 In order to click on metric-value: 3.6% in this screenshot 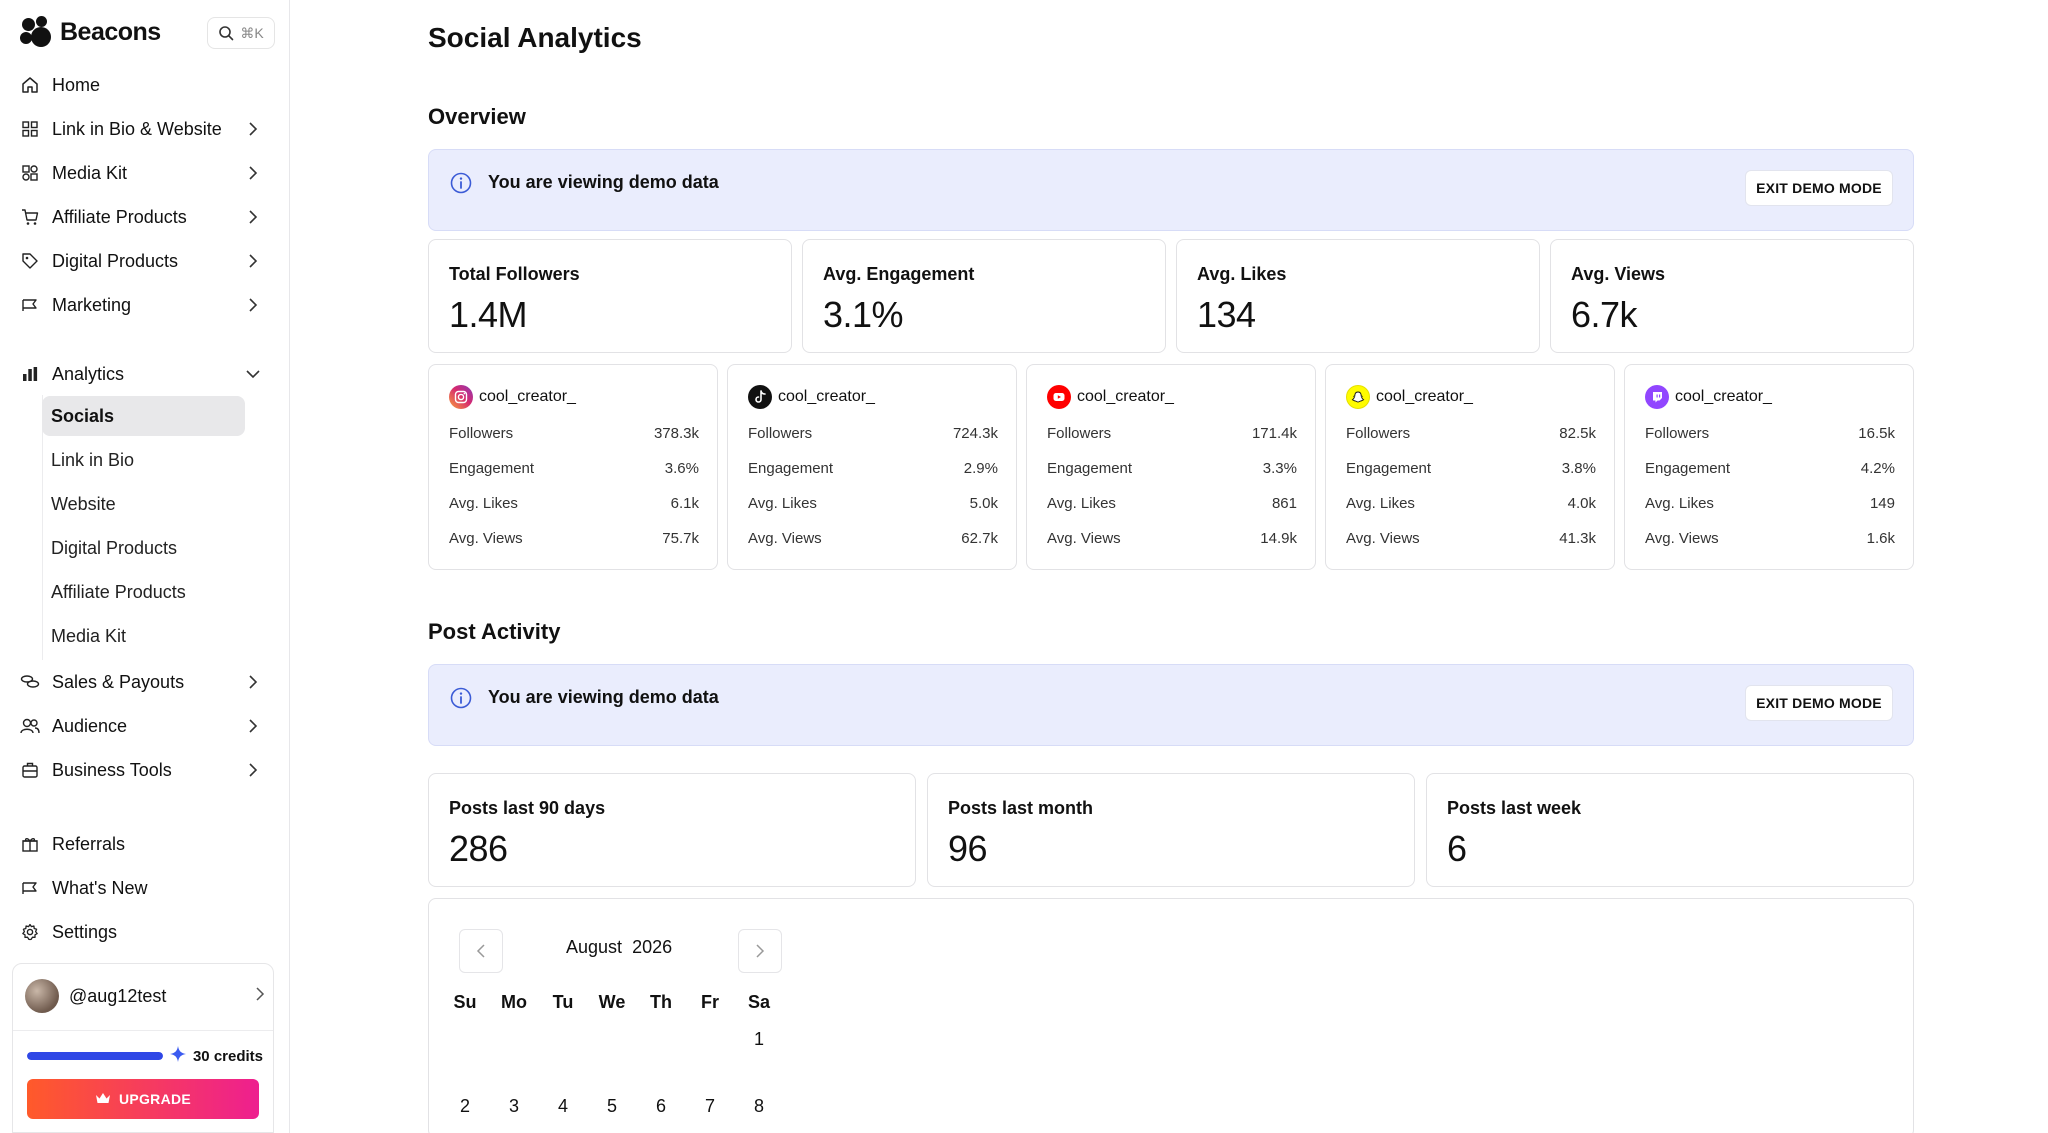, I will do `click(681, 468)`.